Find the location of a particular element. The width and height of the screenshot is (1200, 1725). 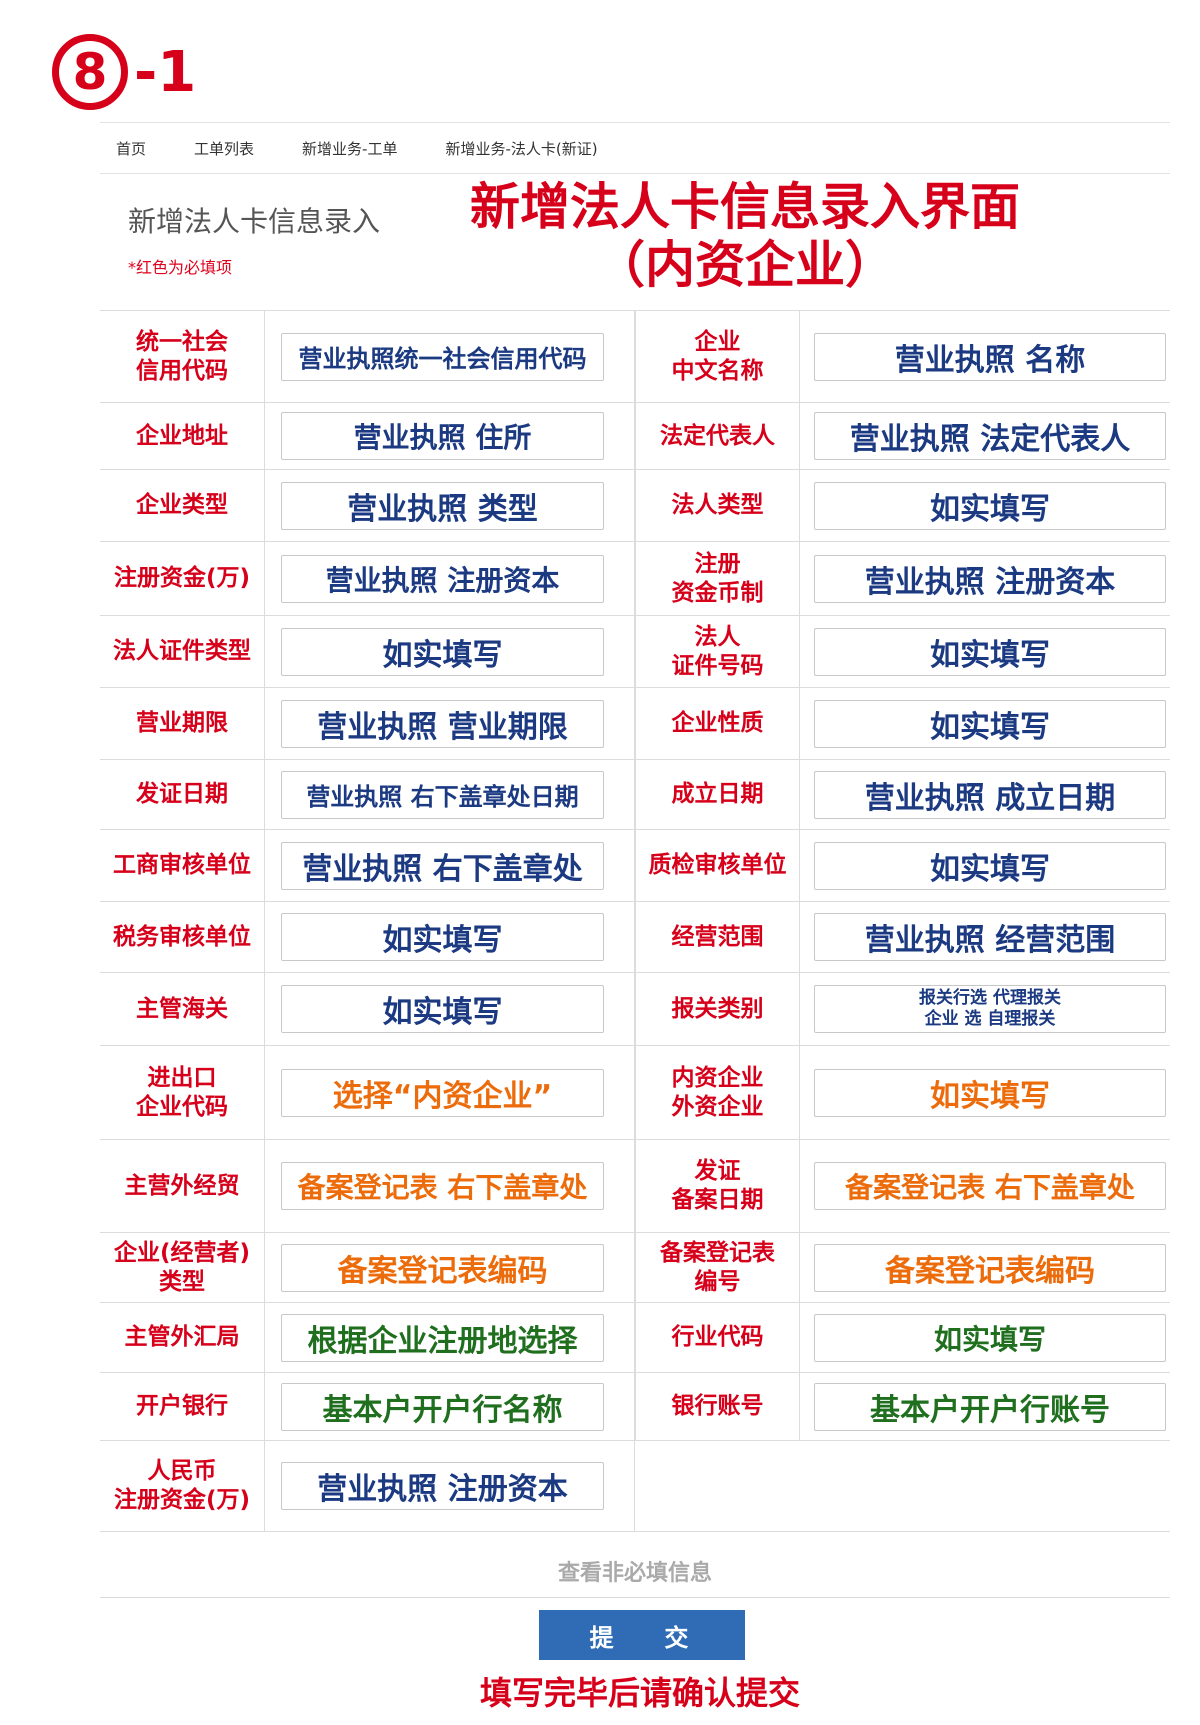

field-label: 开户银行 is located at coordinates (182, 1406).